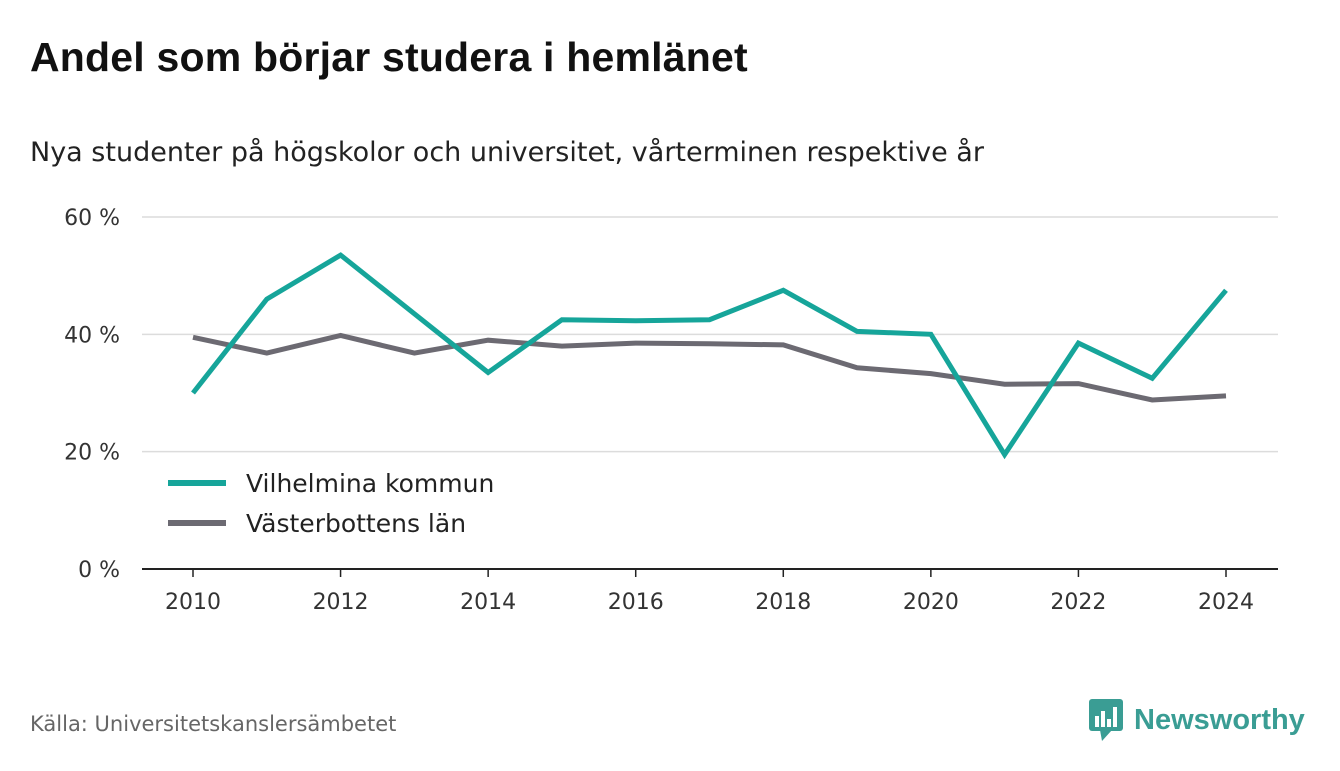 This screenshot has width=1340, height=771. I want to click on newsworthy-chat-bar-icon, so click(1106, 720).